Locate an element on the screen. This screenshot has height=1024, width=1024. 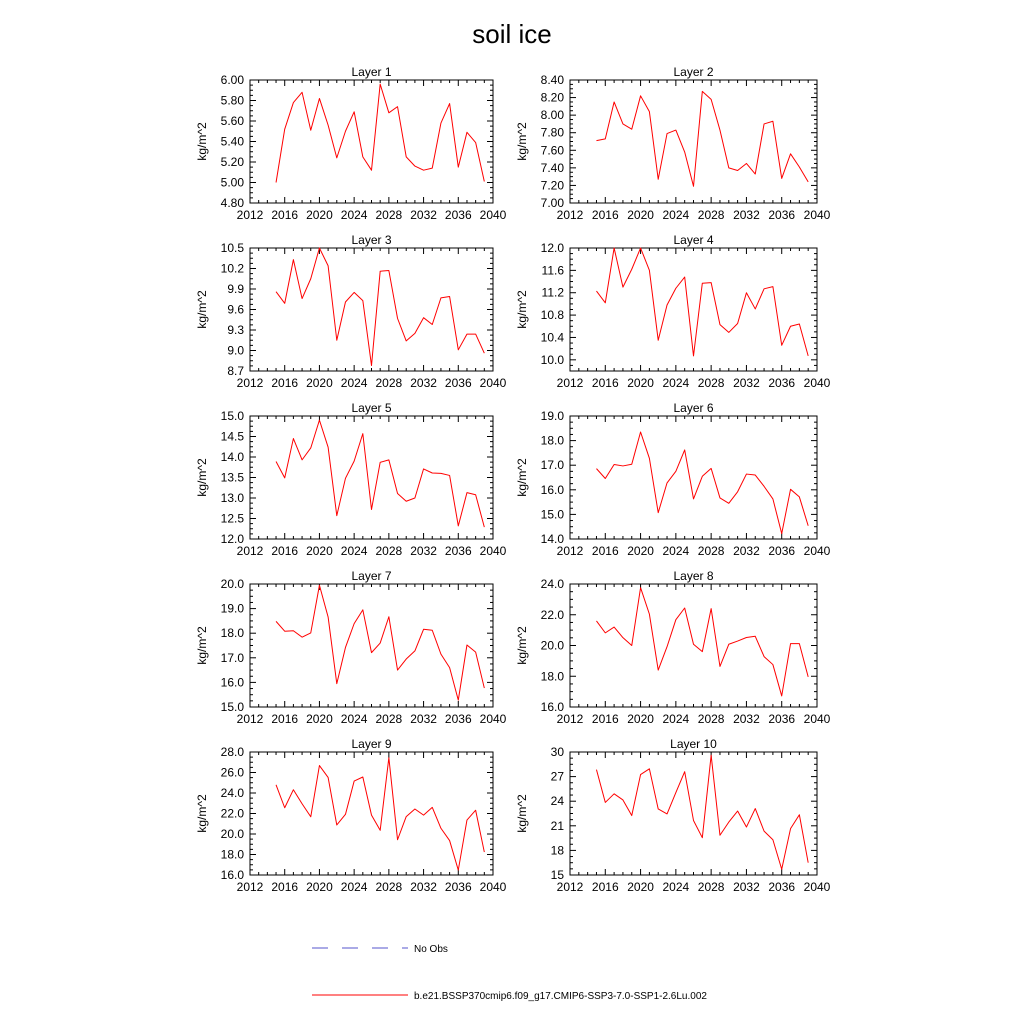
panel-title: Layer 8 is located at coordinates (693, 576).